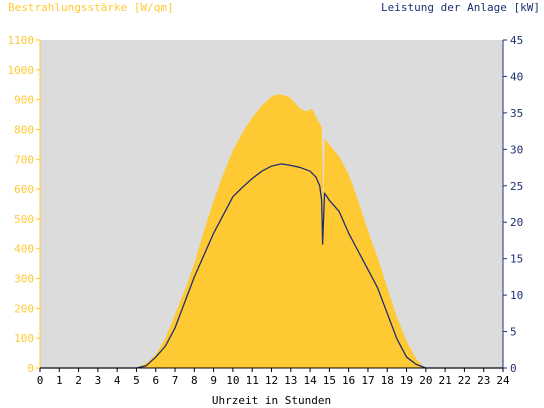 The width and height of the screenshot is (544, 408). I want to click on x-tick-label: 21, so click(445, 380).